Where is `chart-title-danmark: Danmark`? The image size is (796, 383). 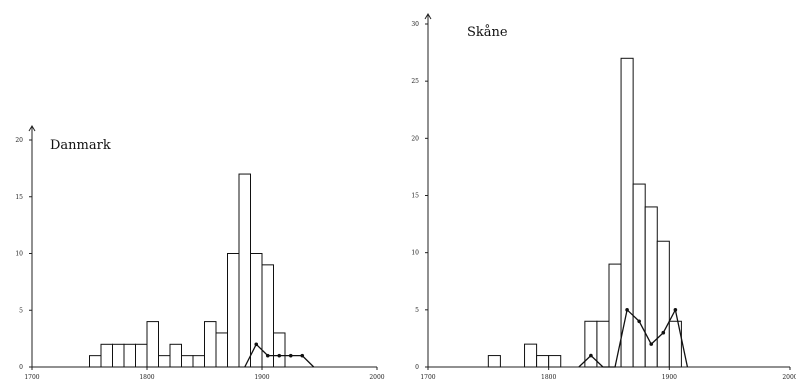
chart-title-danmark: Danmark is located at coordinates (80, 145).